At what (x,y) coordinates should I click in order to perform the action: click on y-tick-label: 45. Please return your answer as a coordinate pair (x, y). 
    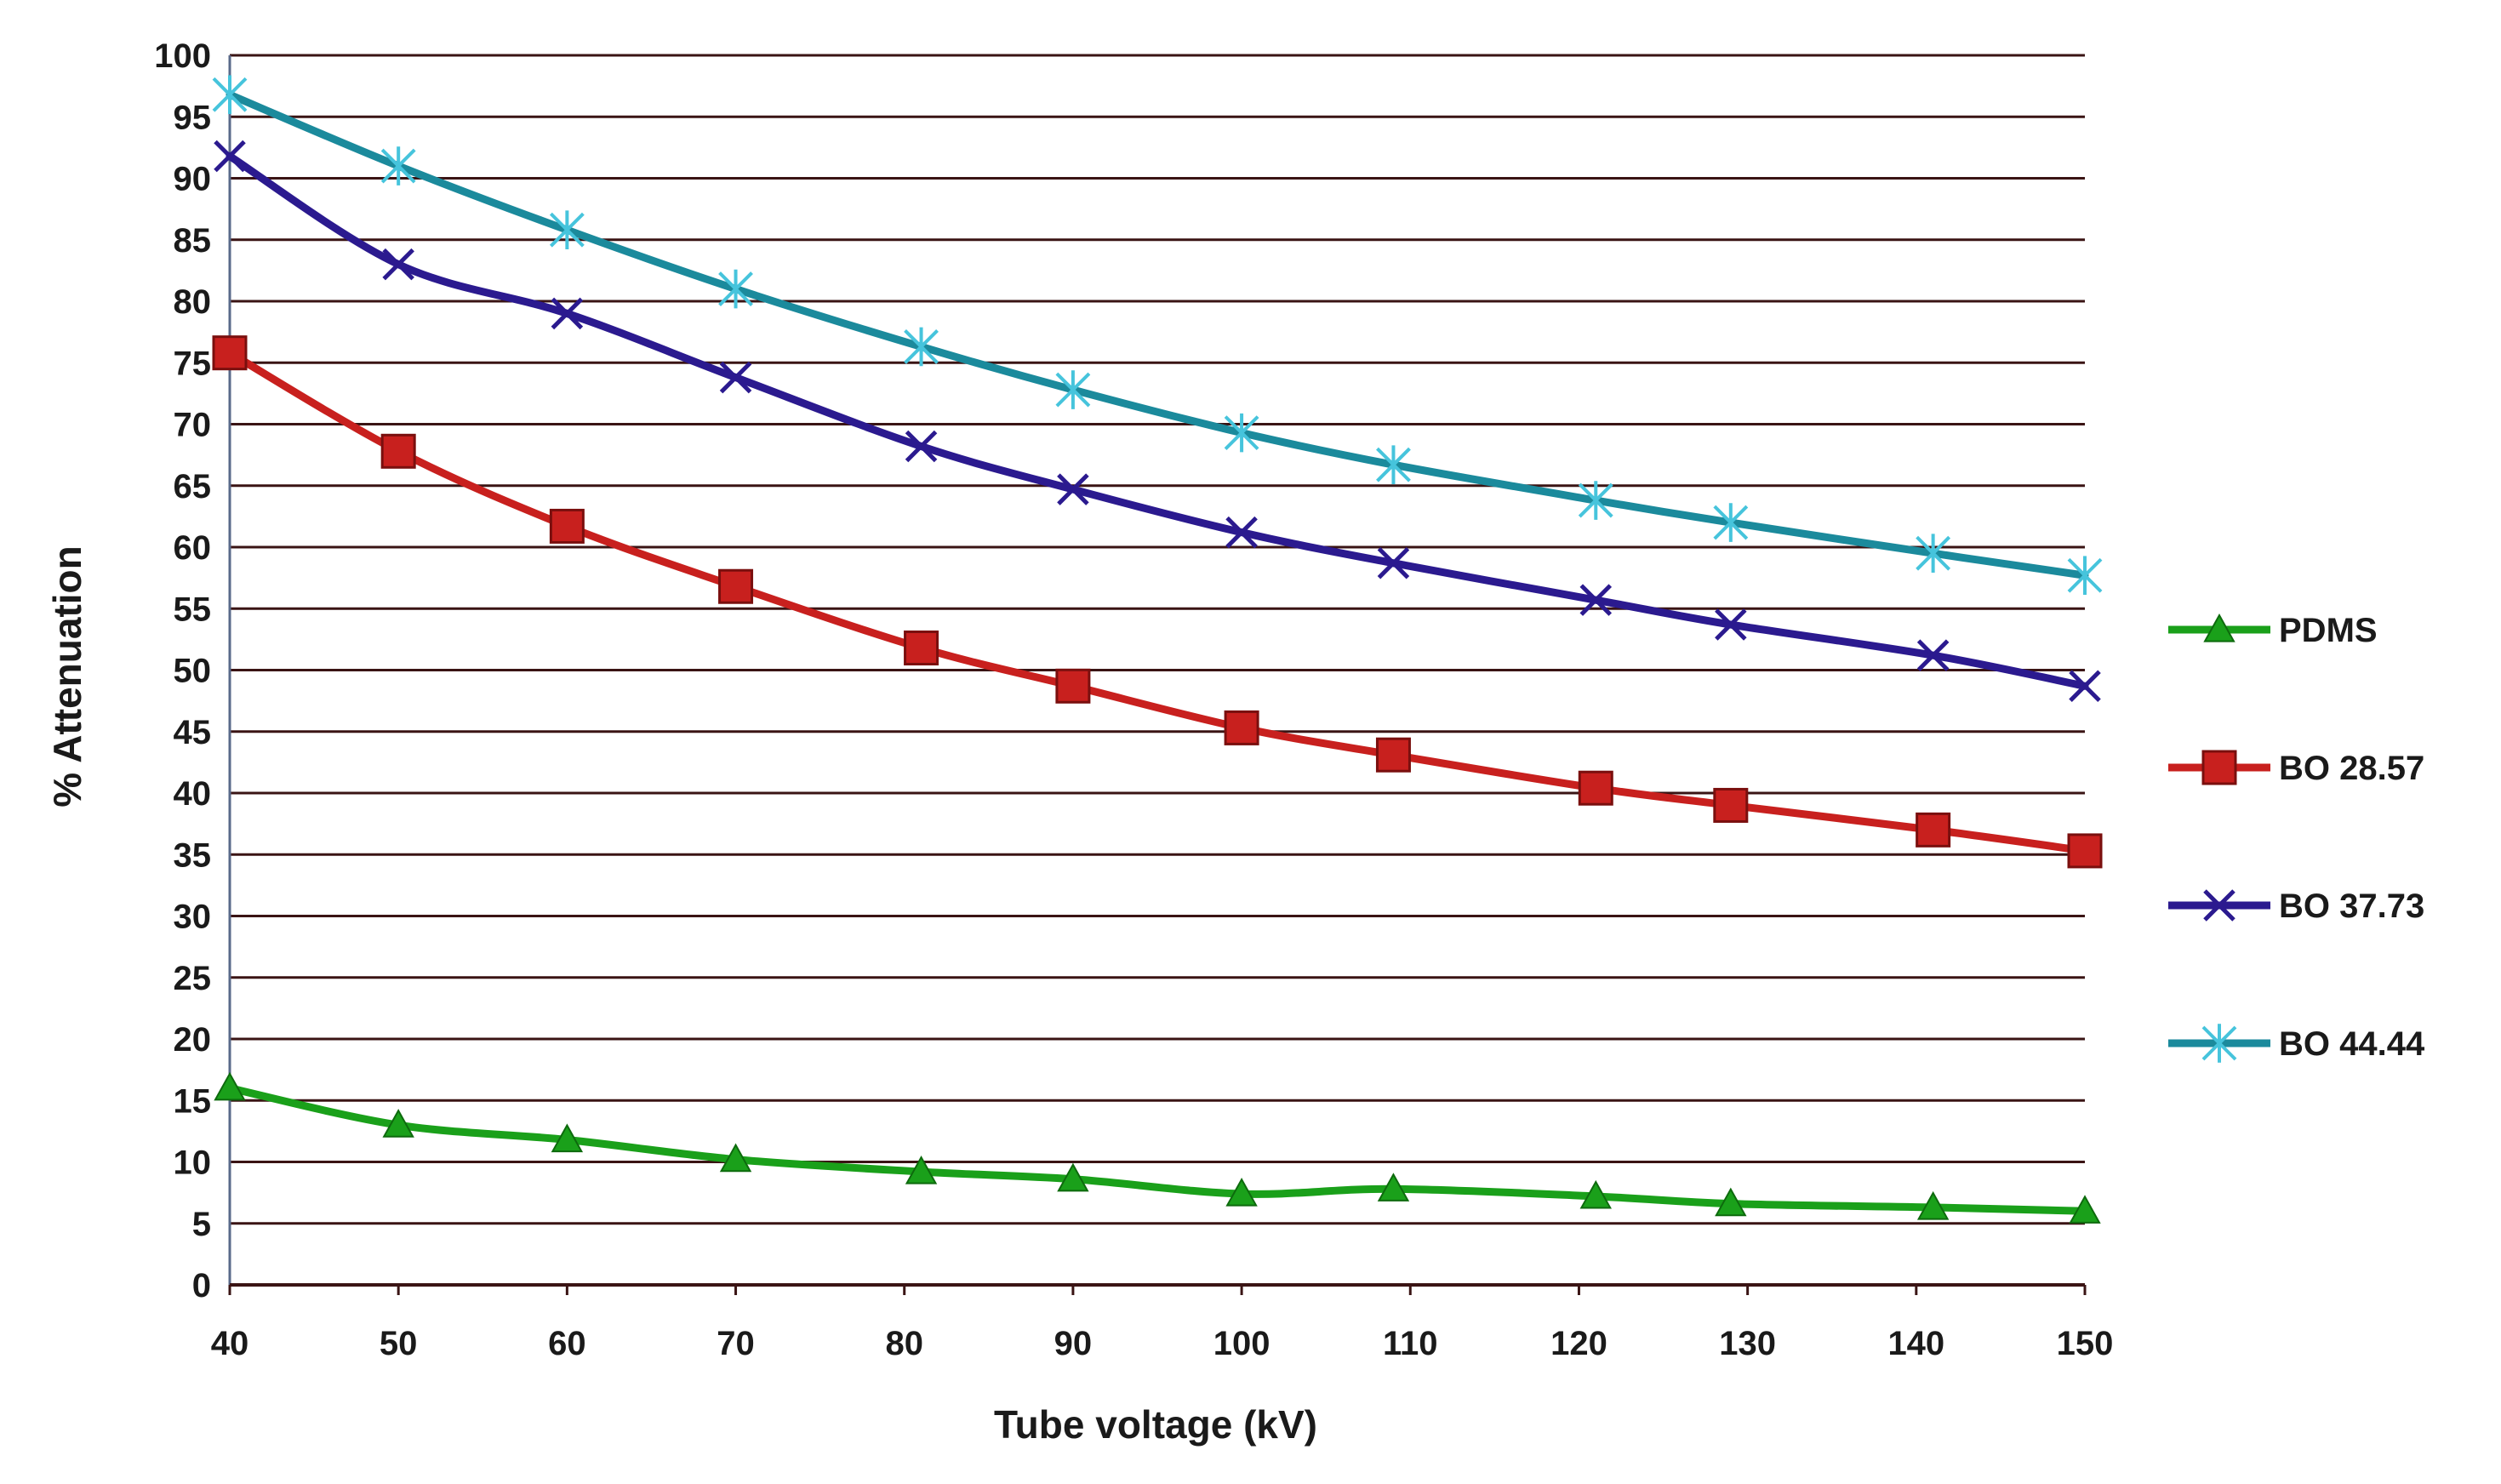
    Looking at the image, I should click on (193, 732).